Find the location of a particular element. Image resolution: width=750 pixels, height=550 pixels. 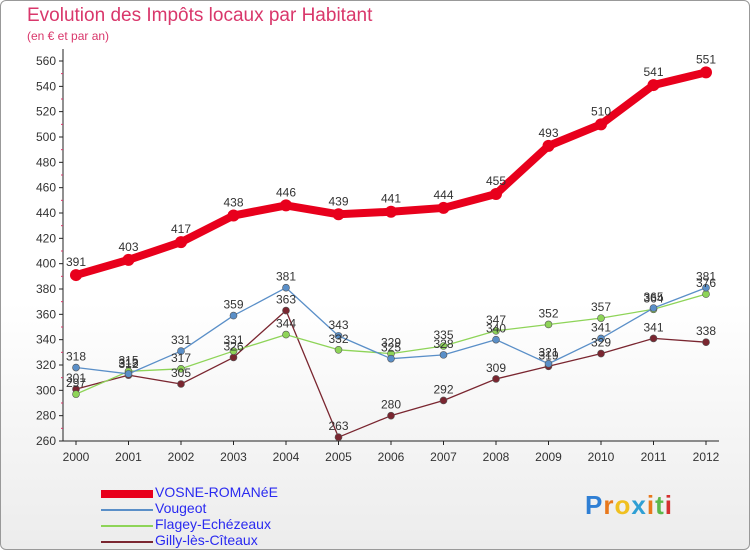

data-label: 280 is located at coordinates (391, 405).